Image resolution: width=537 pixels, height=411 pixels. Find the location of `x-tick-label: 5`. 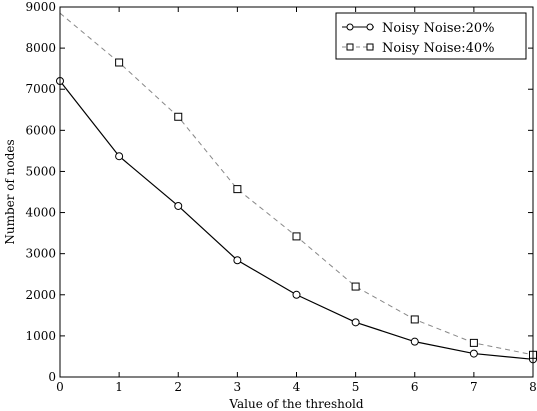

x-tick-label: 5 is located at coordinates (356, 387).